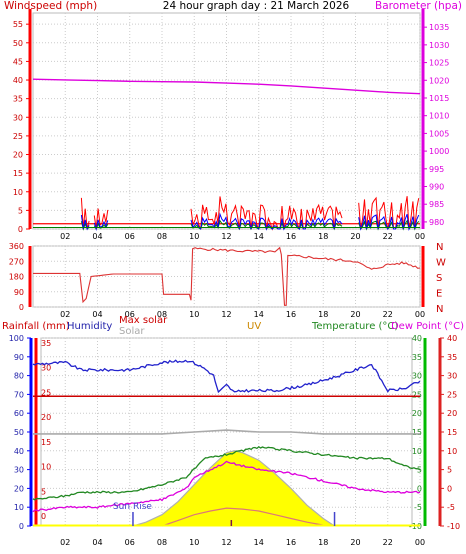  I want to click on weather-x-tick-label: 12, so click(226, 542).